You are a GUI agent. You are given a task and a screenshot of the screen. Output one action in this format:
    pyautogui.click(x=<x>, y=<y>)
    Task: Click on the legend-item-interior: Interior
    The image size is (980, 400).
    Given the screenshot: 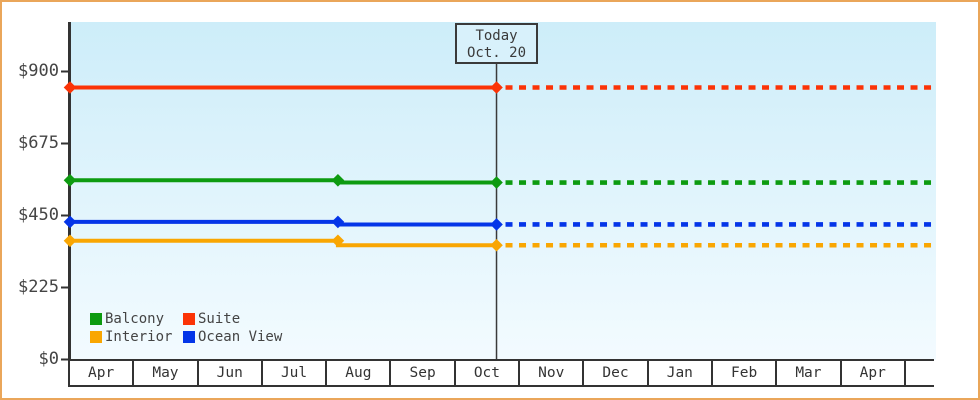 What is the action you would take?
    pyautogui.click(x=136, y=337)
    